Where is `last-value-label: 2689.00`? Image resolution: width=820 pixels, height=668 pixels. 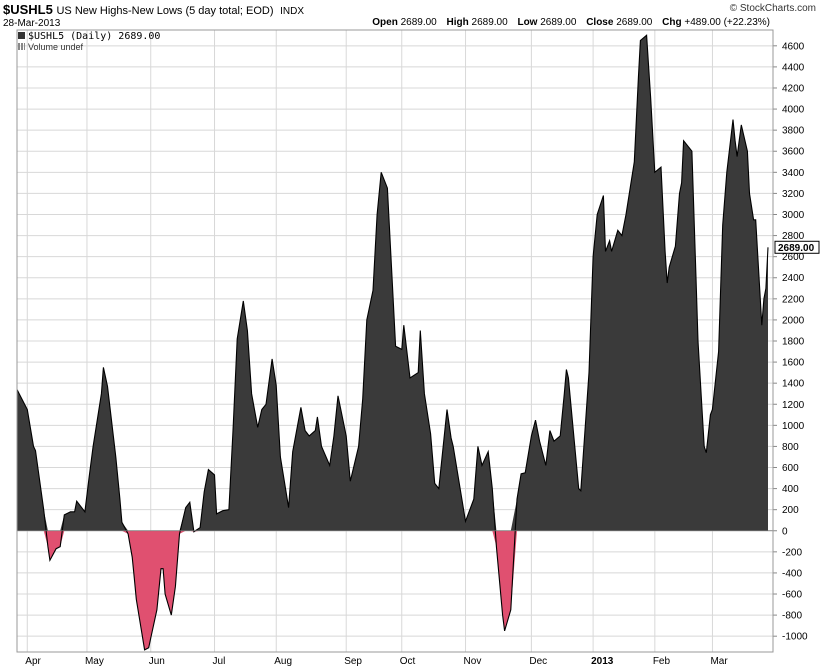
last-value-label: 2689.00 is located at coordinates (796, 248).